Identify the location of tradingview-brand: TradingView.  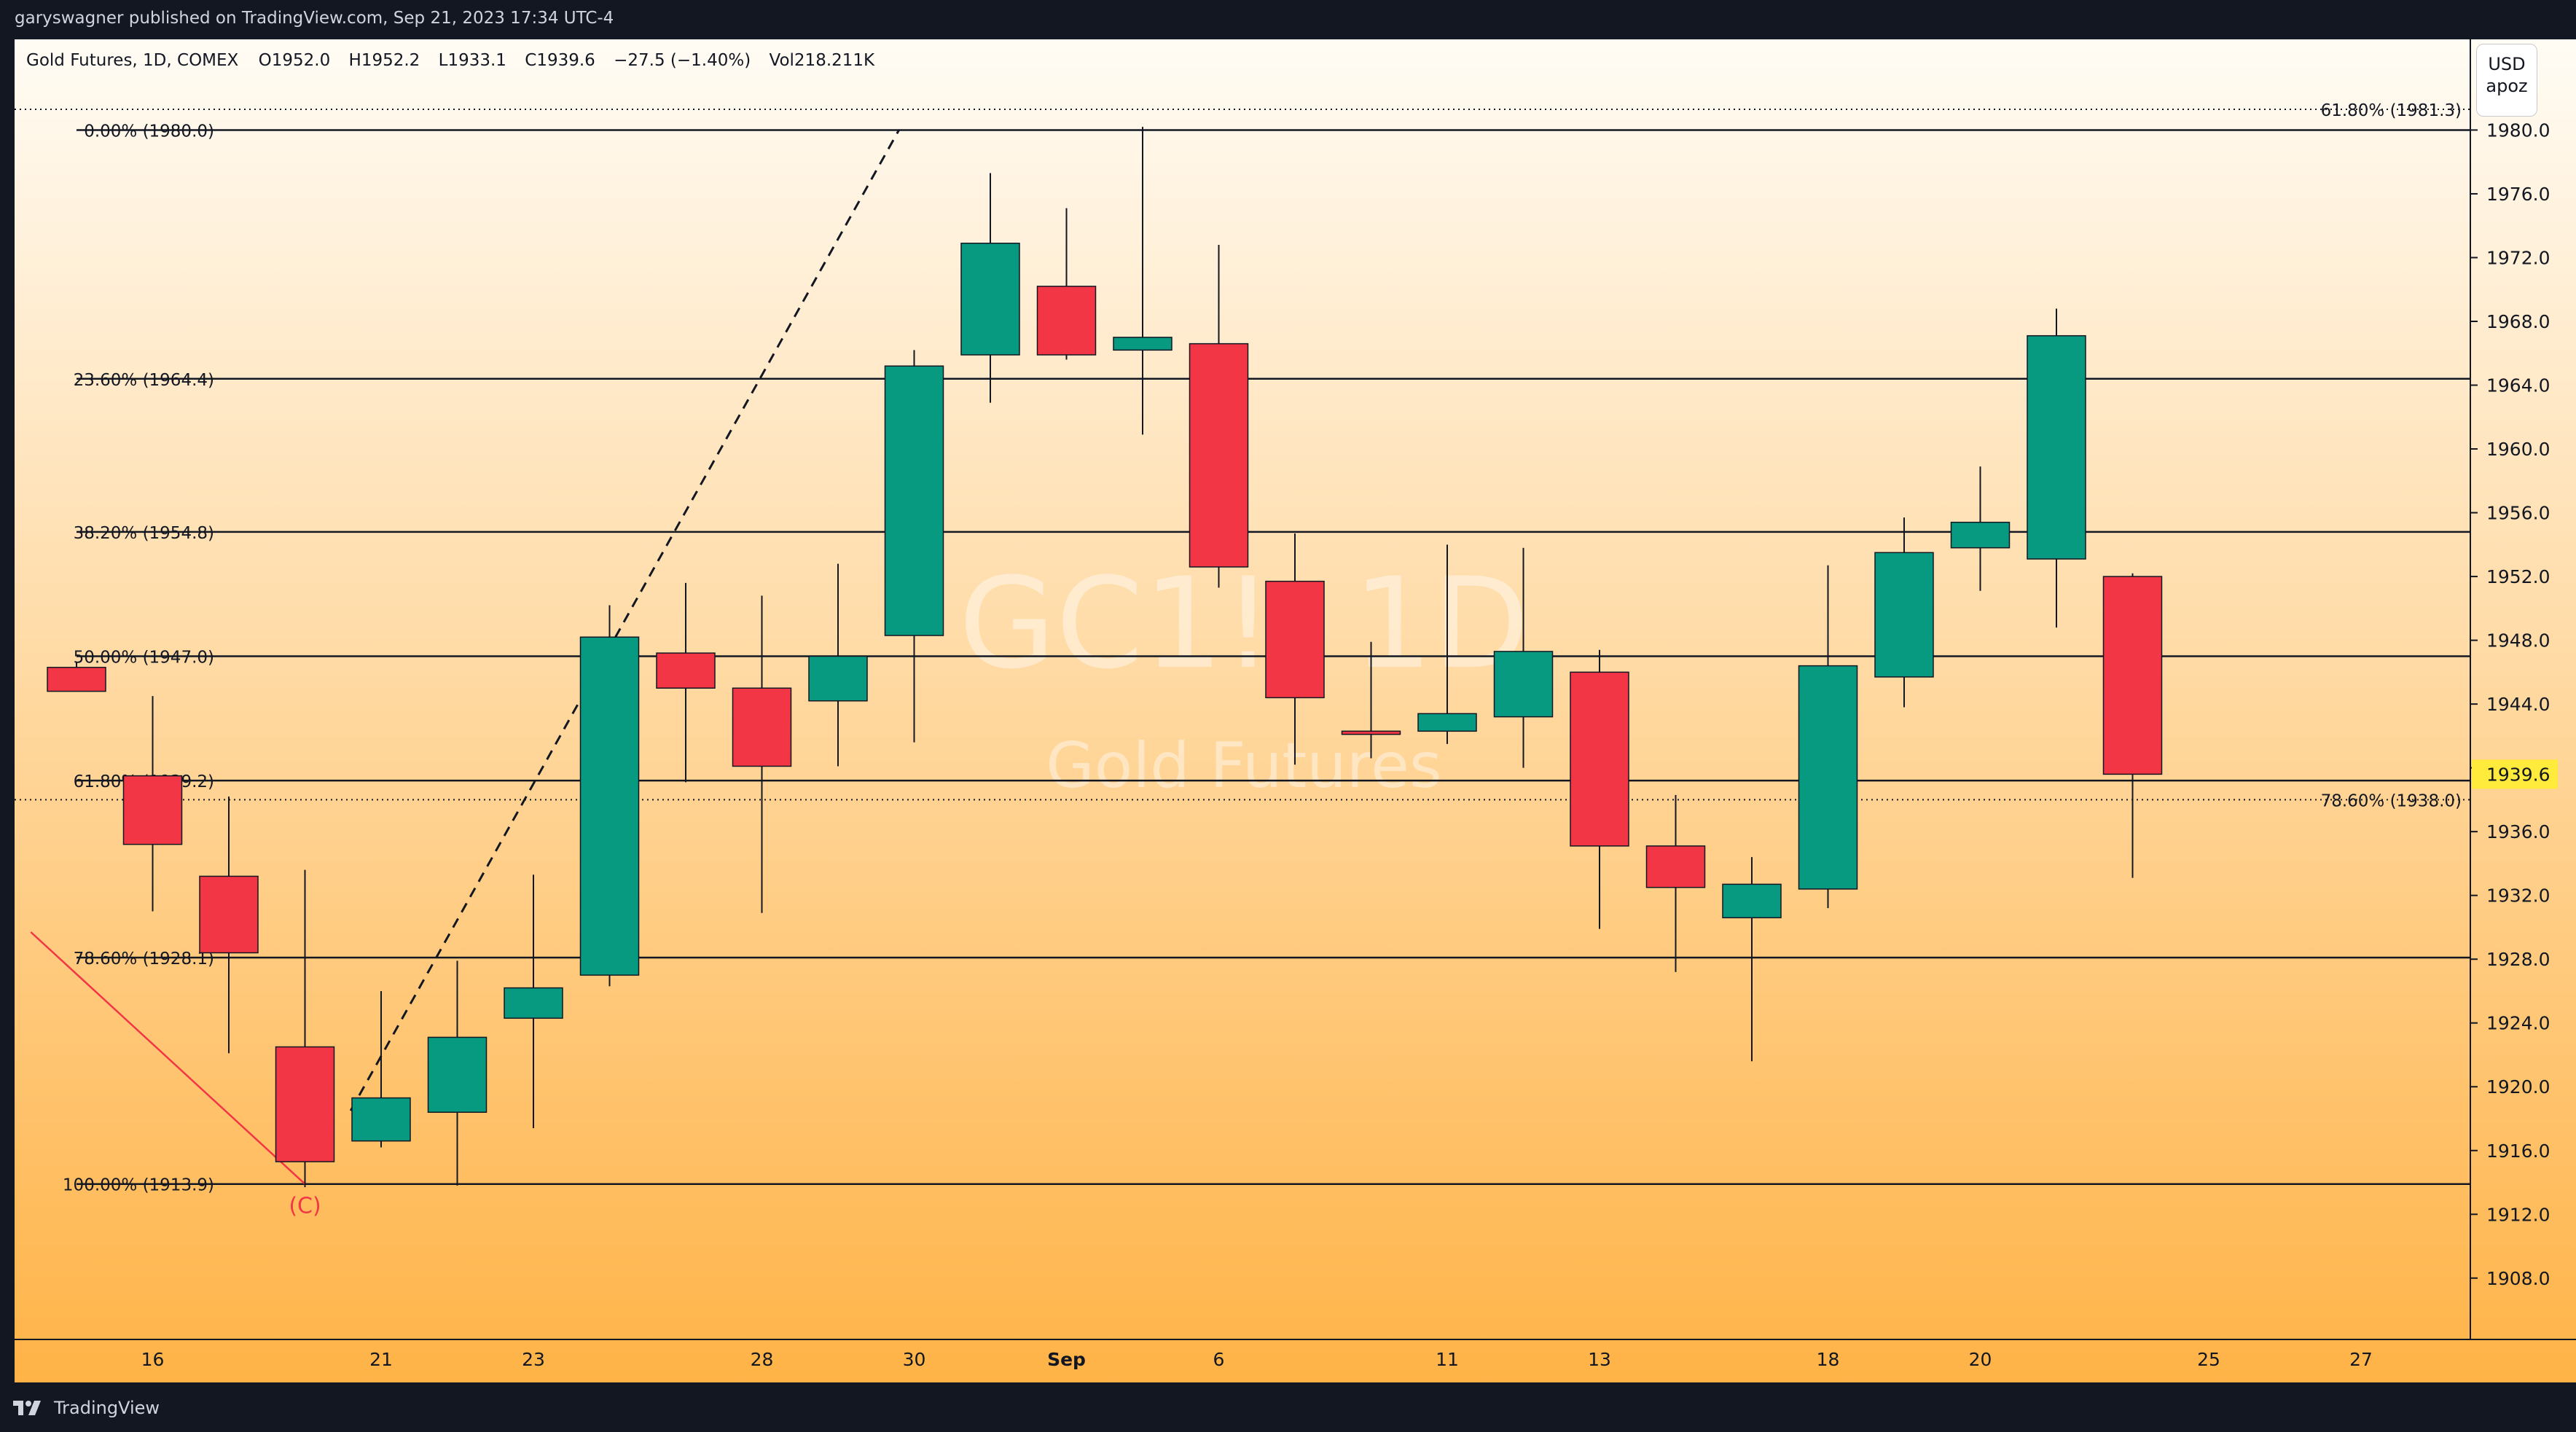
(86, 1408).